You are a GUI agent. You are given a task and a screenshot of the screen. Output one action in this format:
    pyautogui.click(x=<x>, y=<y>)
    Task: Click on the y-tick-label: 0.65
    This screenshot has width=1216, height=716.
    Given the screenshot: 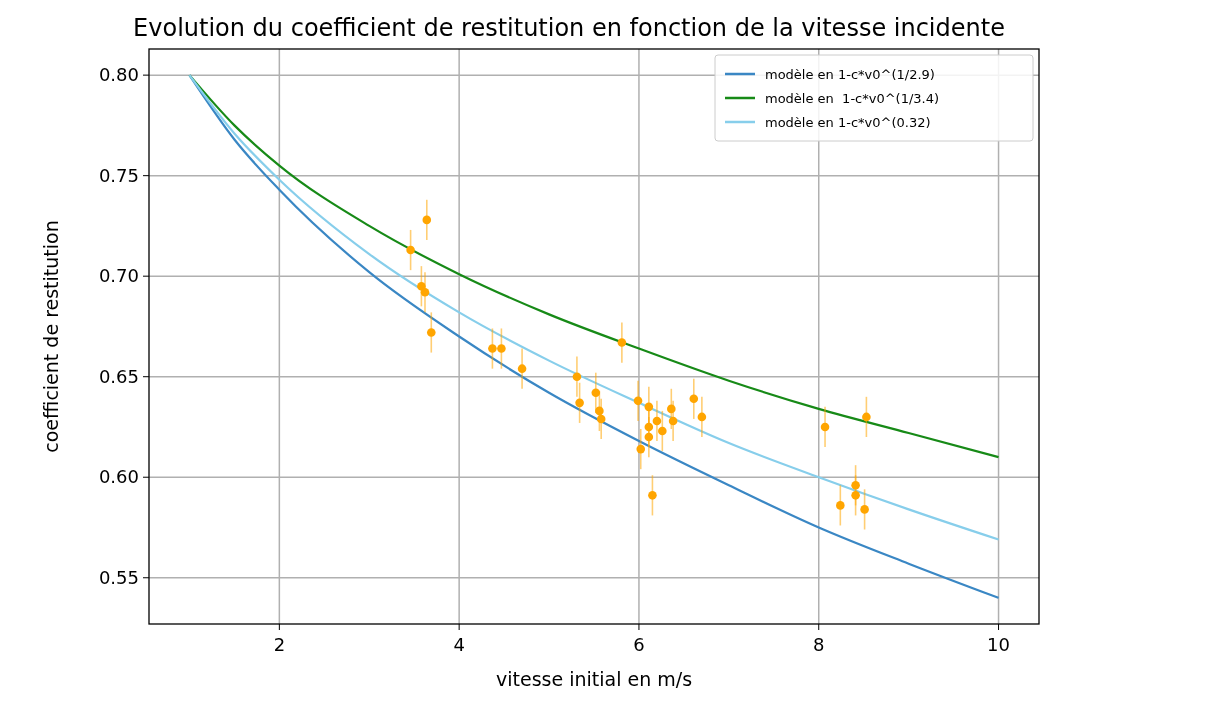 What is the action you would take?
    pyautogui.click(x=118, y=376)
    